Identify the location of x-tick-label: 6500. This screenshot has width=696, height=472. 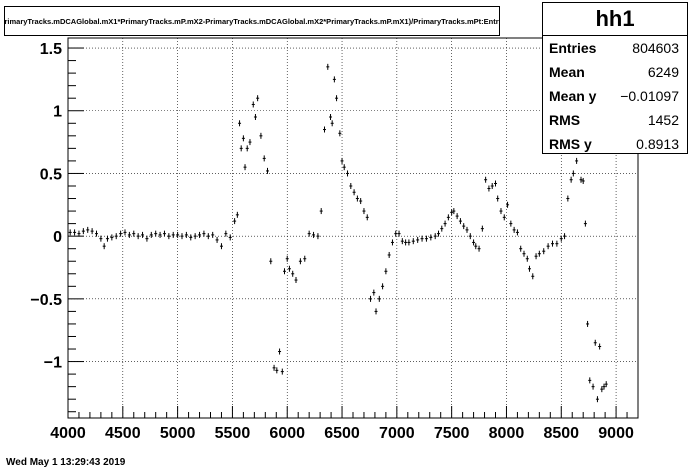
(342, 433).